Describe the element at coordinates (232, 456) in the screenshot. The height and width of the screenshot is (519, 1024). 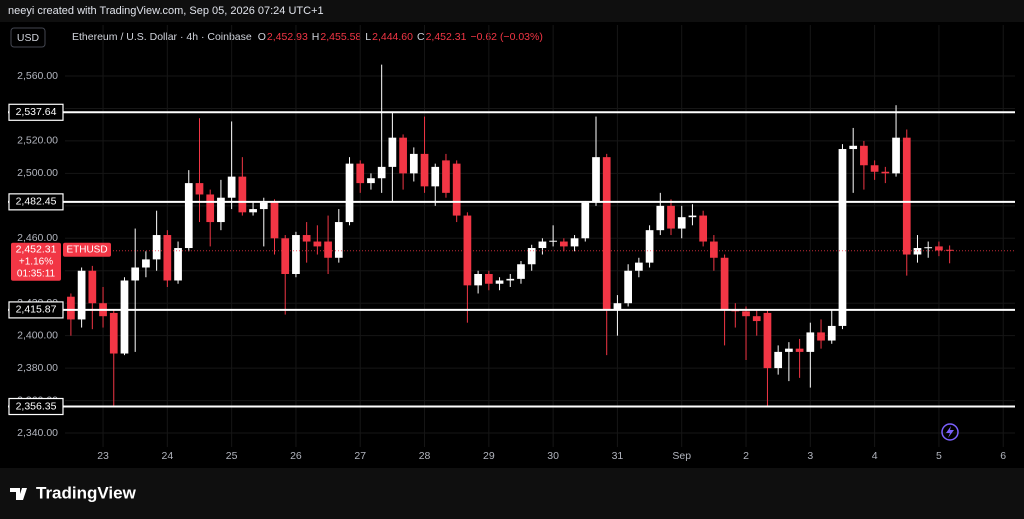
I see `x-tick-label: 25` at that location.